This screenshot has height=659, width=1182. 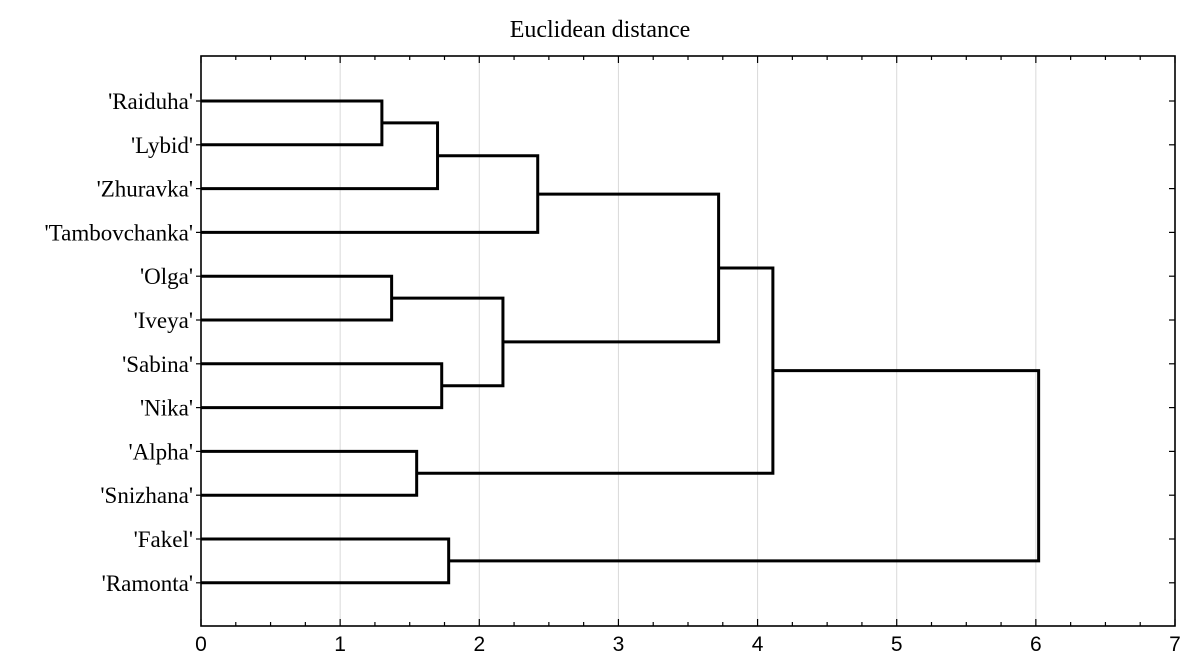 I want to click on leaf-label: 'Zhuravka', so click(x=145, y=189).